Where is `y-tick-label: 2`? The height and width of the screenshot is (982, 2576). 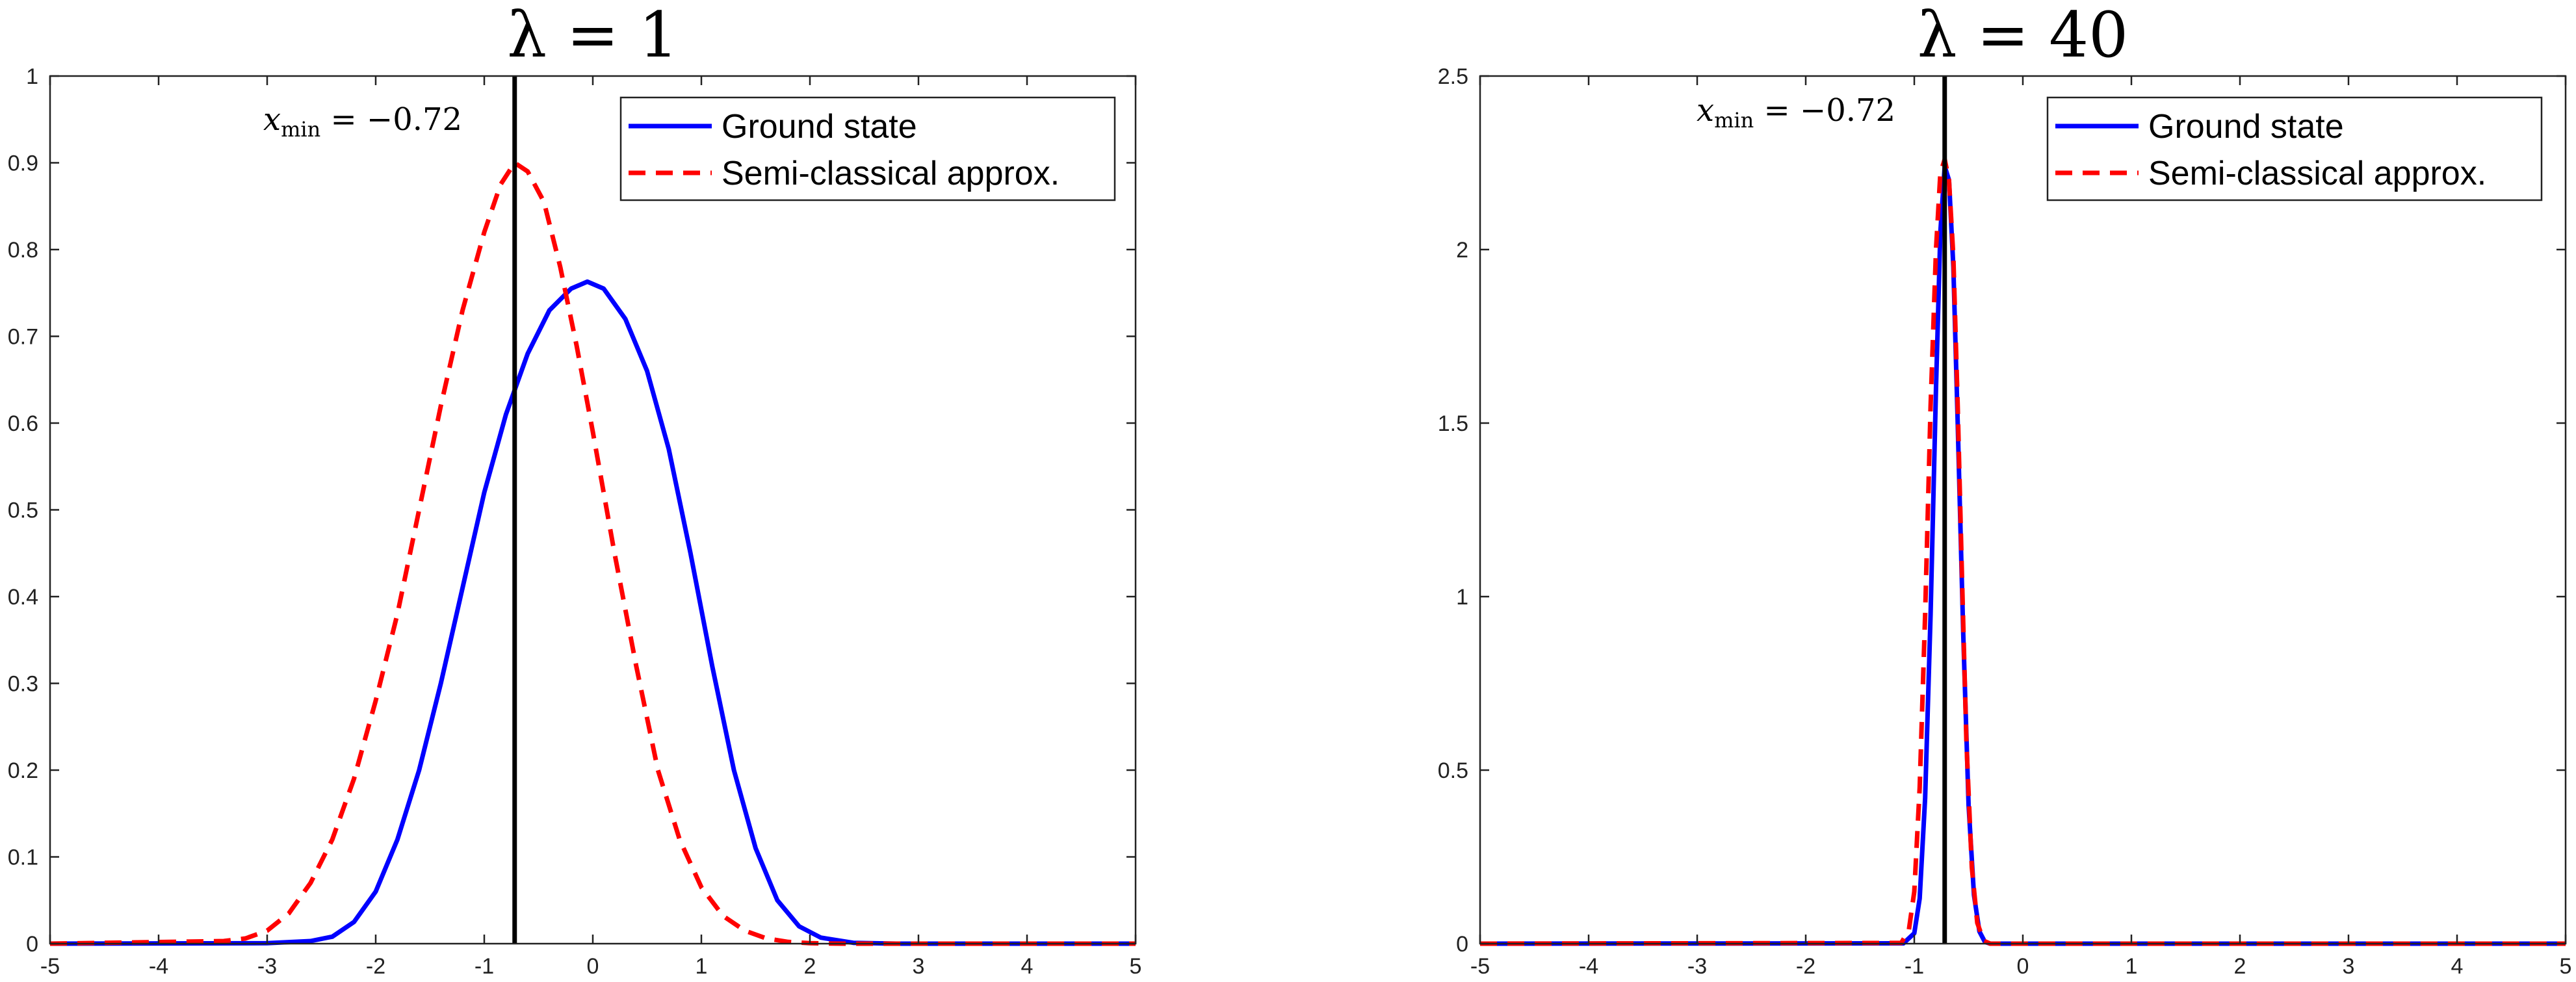
y-tick-label: 2 is located at coordinates (1462, 250).